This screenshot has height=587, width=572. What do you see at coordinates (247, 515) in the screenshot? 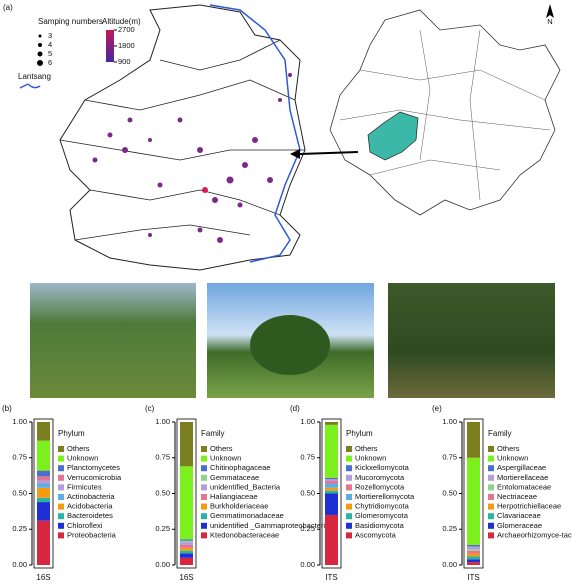
I see `legend-label: Gemmatimonadaceae` at bounding box center [247, 515].